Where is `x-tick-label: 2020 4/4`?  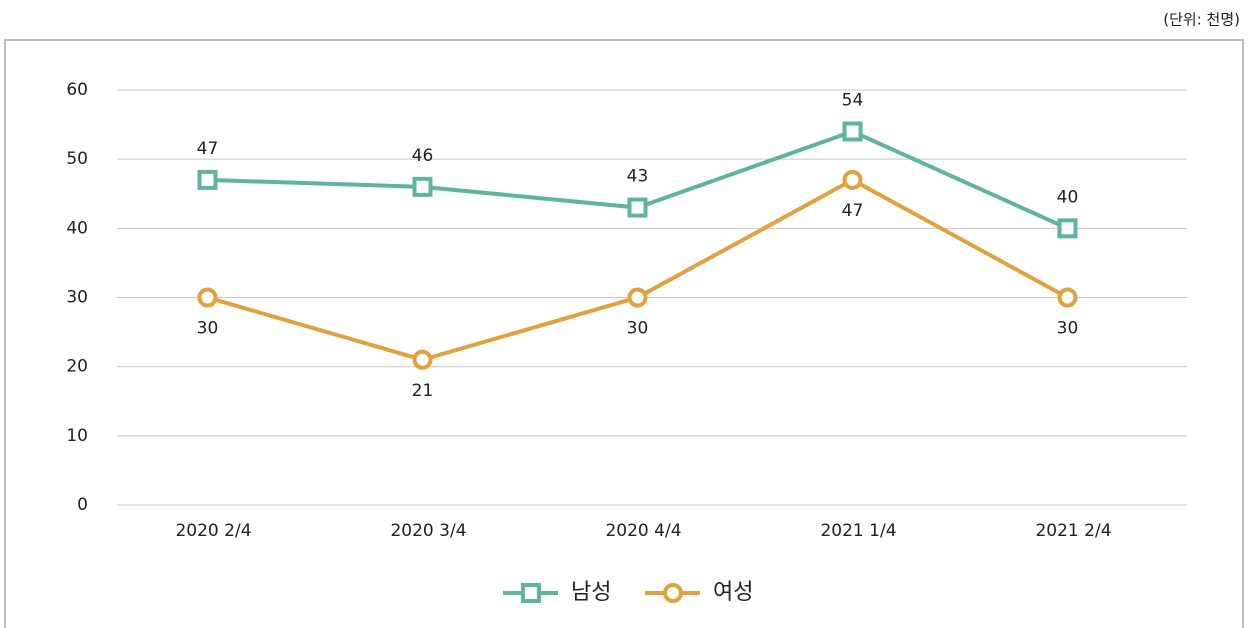 x-tick-label: 2020 4/4 is located at coordinates (643, 531).